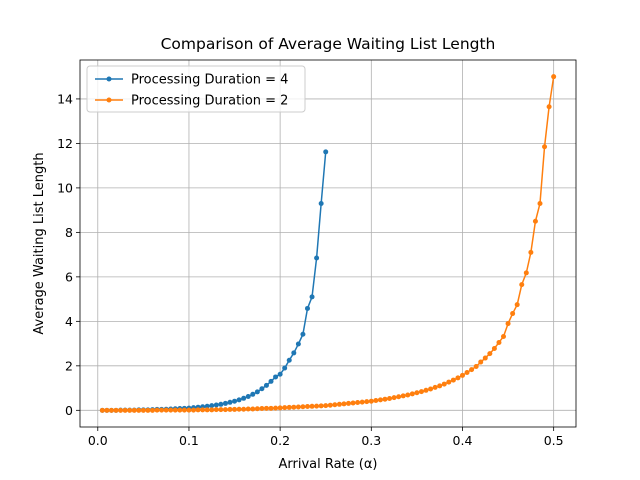  What do you see at coordinates (327, 464) in the screenshot?
I see `x-axis-label: Arrival Rate (α)` at bounding box center [327, 464].